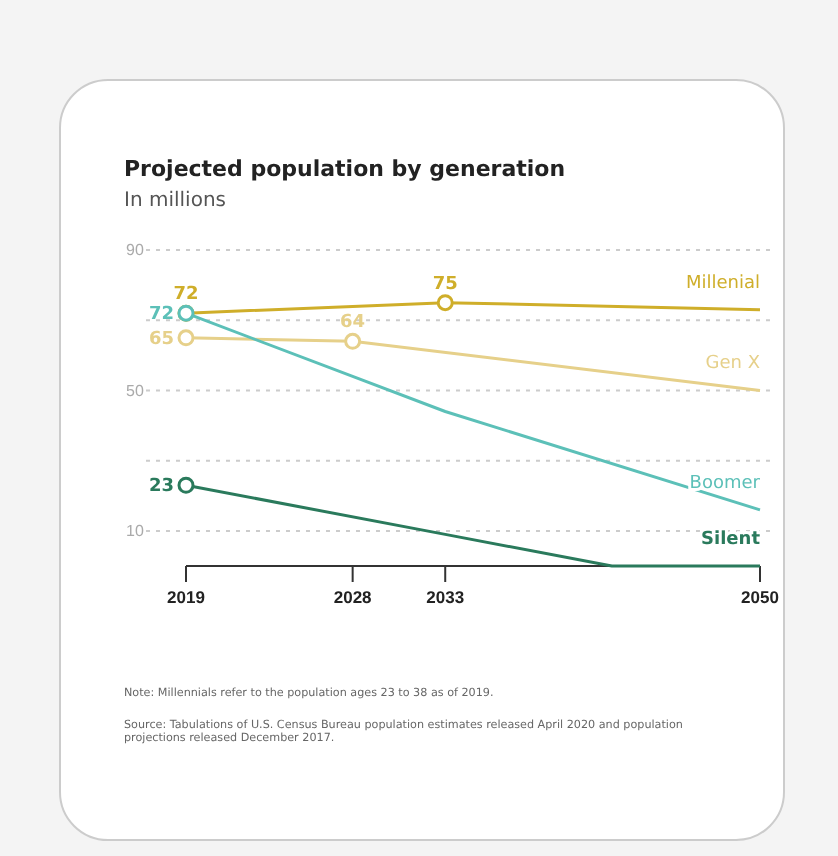  I want to click on y-tick-label: 90, so click(135, 250).